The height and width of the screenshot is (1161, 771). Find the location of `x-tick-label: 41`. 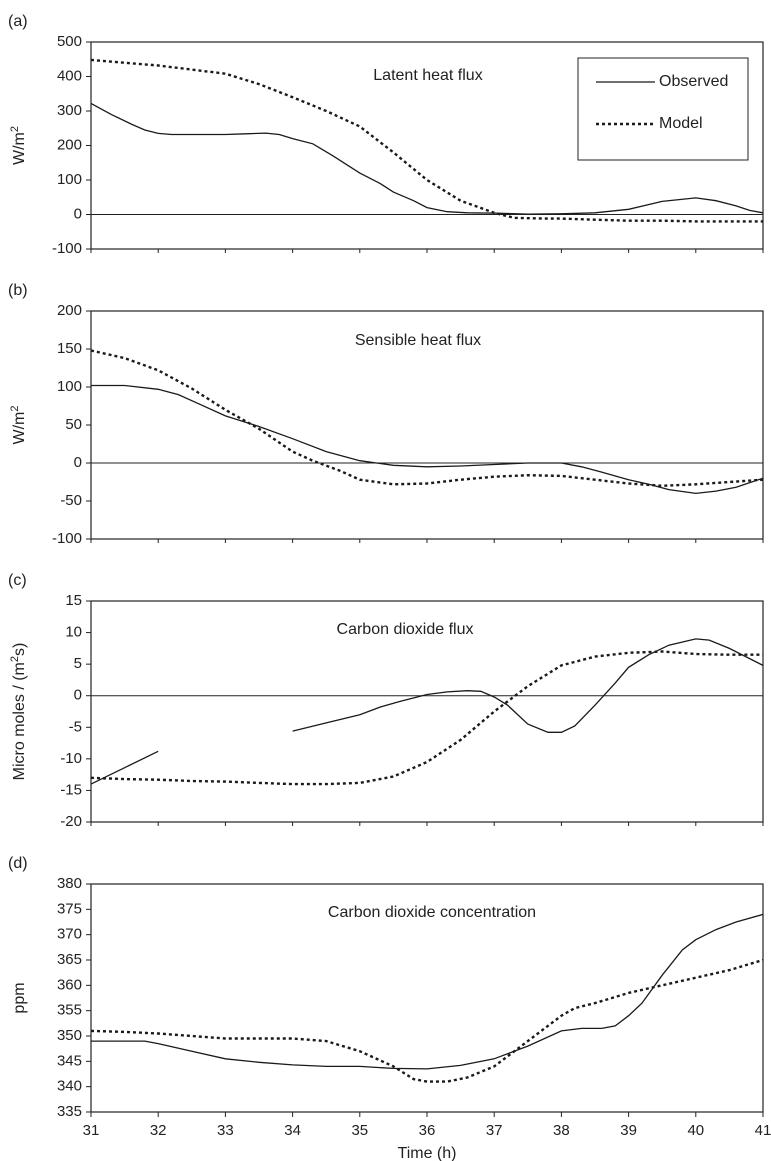

x-tick-label: 41 is located at coordinates (763, 1130).